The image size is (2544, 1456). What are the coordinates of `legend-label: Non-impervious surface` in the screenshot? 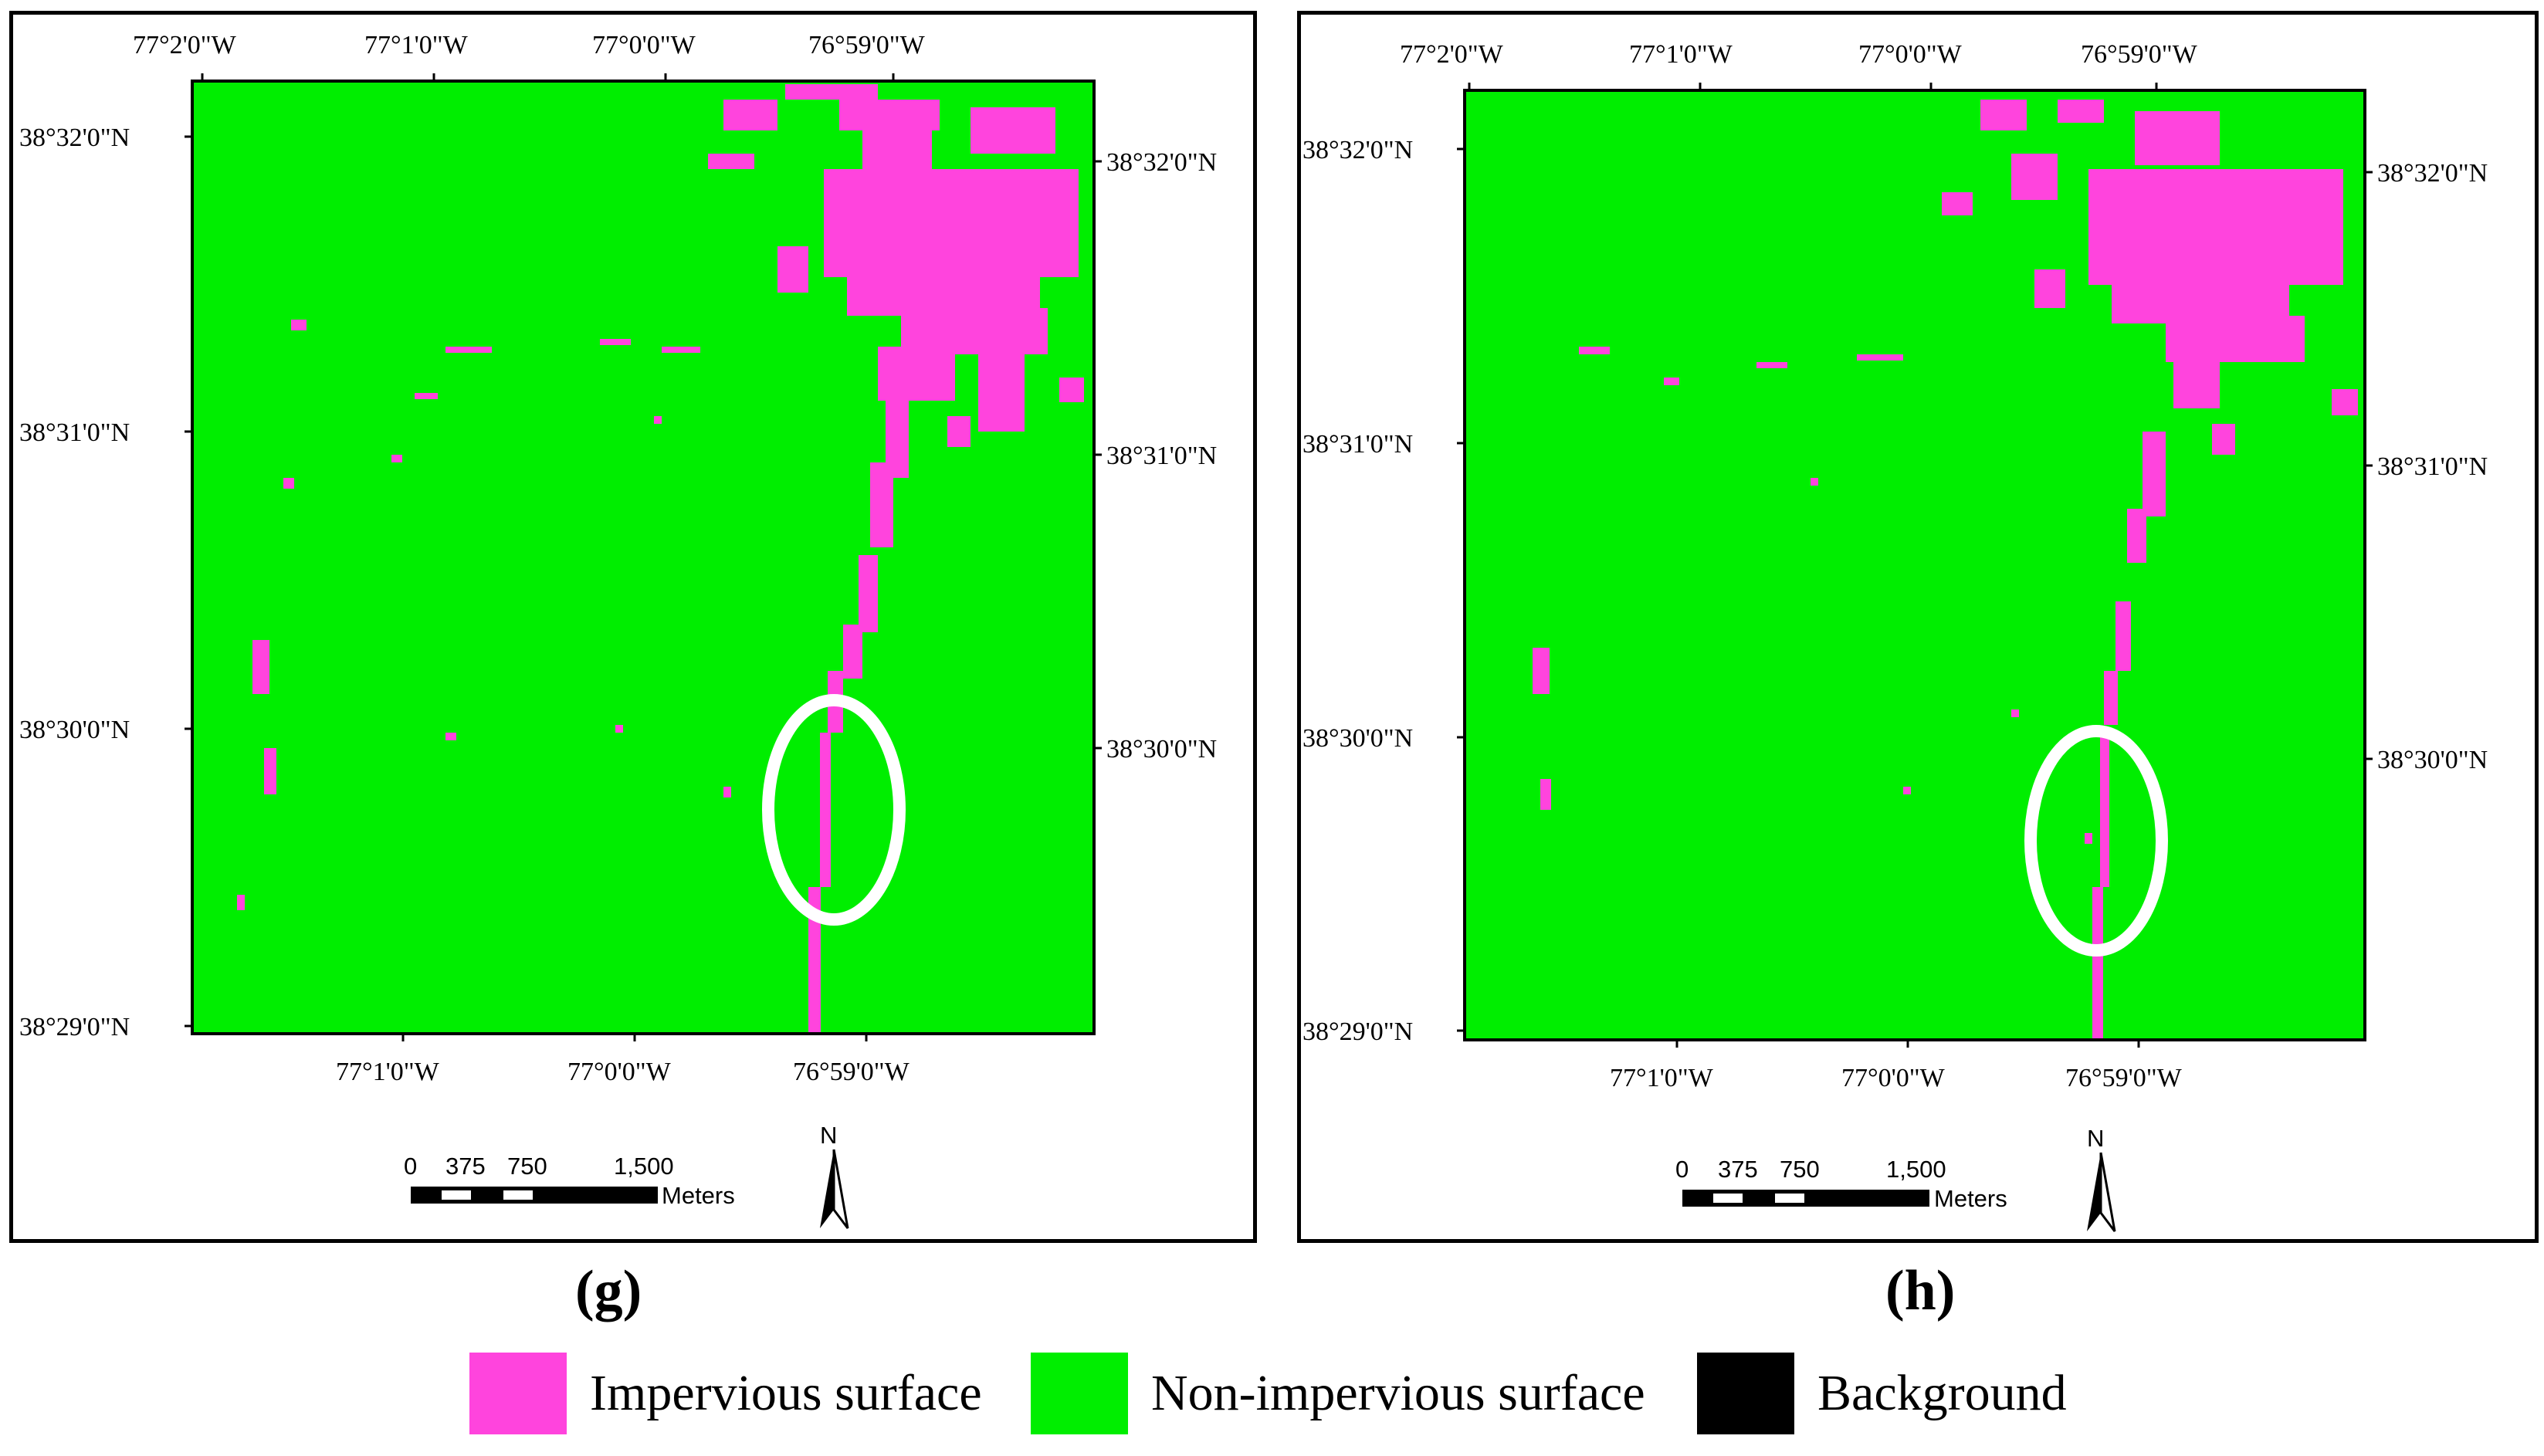 It's located at (1398, 1393).